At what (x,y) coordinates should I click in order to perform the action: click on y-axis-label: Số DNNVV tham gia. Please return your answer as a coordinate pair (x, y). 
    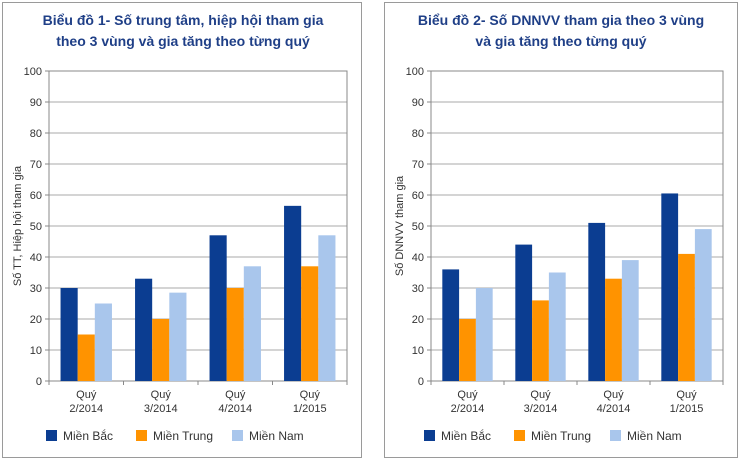
    Looking at the image, I should click on (400, 225).